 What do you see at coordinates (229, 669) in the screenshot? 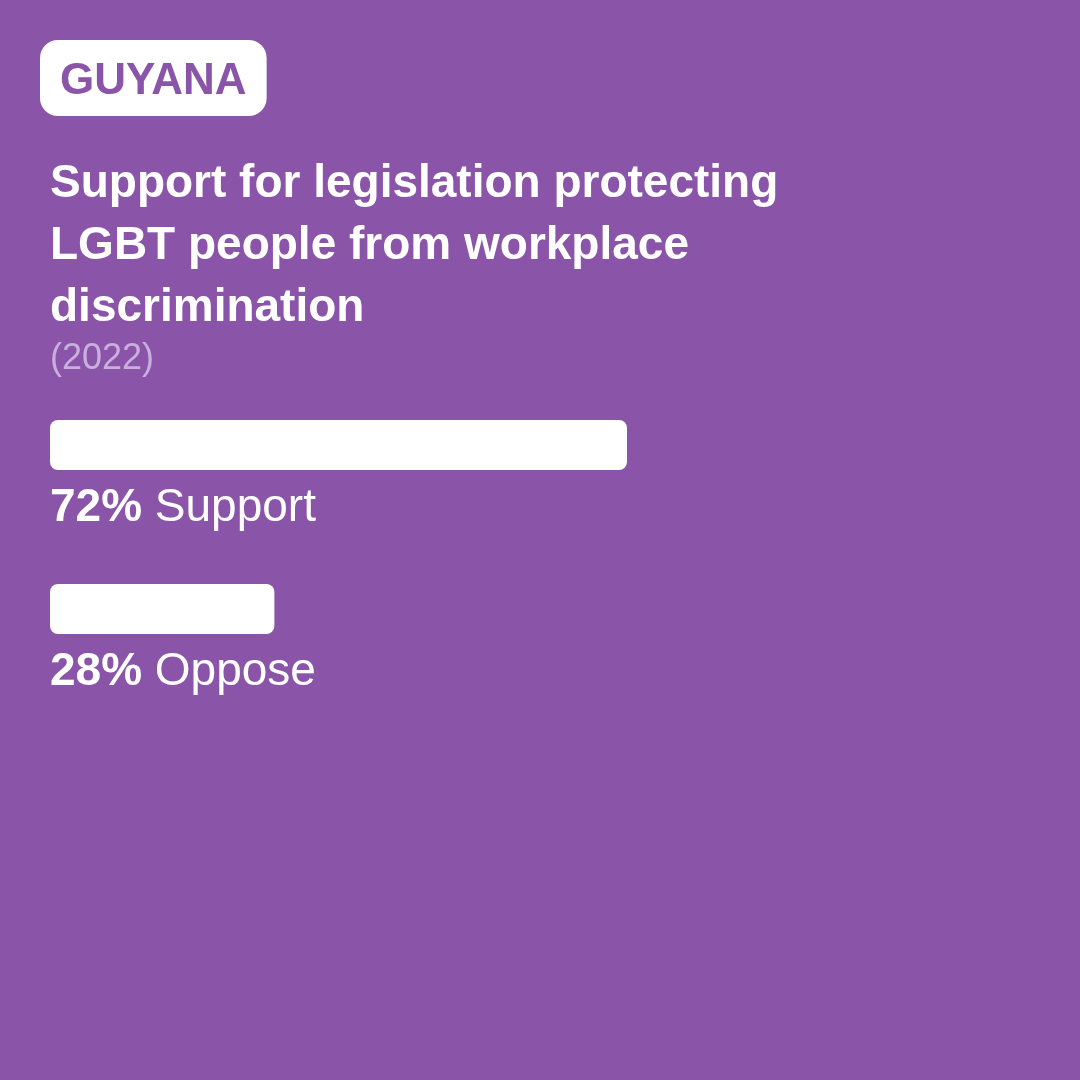
I see `y-tick-label: Oppose` at bounding box center [229, 669].